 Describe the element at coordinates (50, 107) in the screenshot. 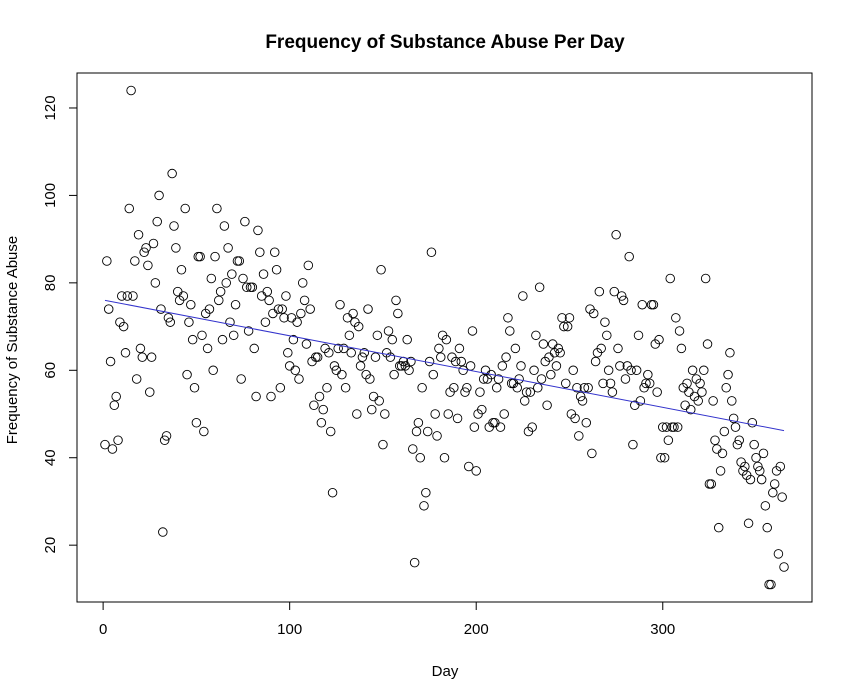

I see `y-tick-label: 120` at that location.